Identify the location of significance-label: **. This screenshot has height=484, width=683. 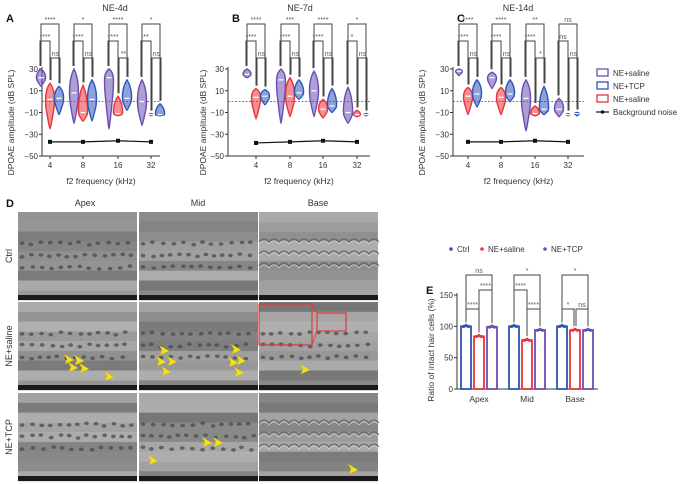
(535, 20).